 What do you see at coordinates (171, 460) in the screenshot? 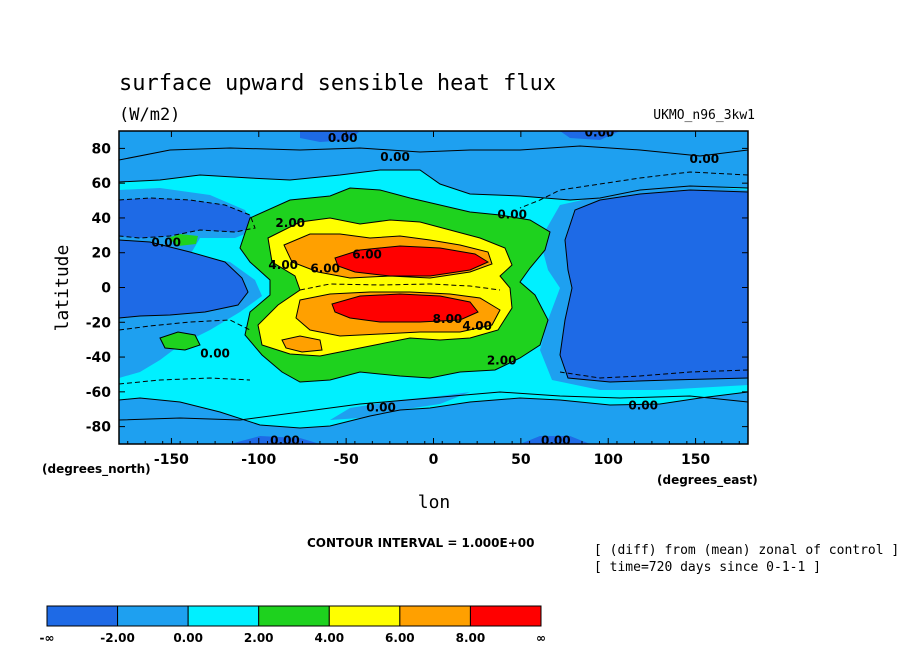
I see `x-tick-label: -150` at bounding box center [171, 460].